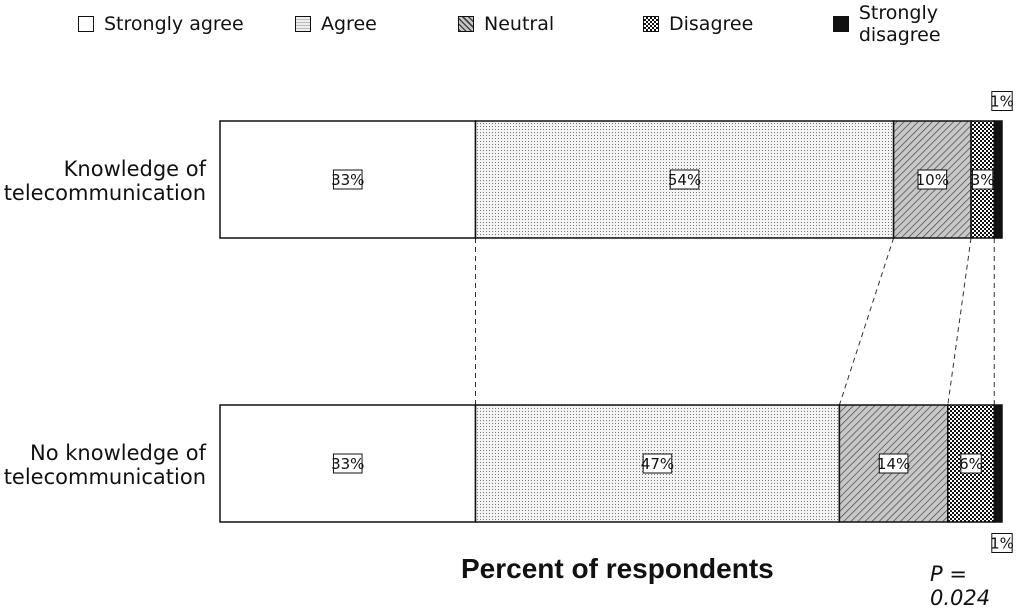 This screenshot has width=1024, height=610. I want to click on data-label: 6%, so click(971, 463).